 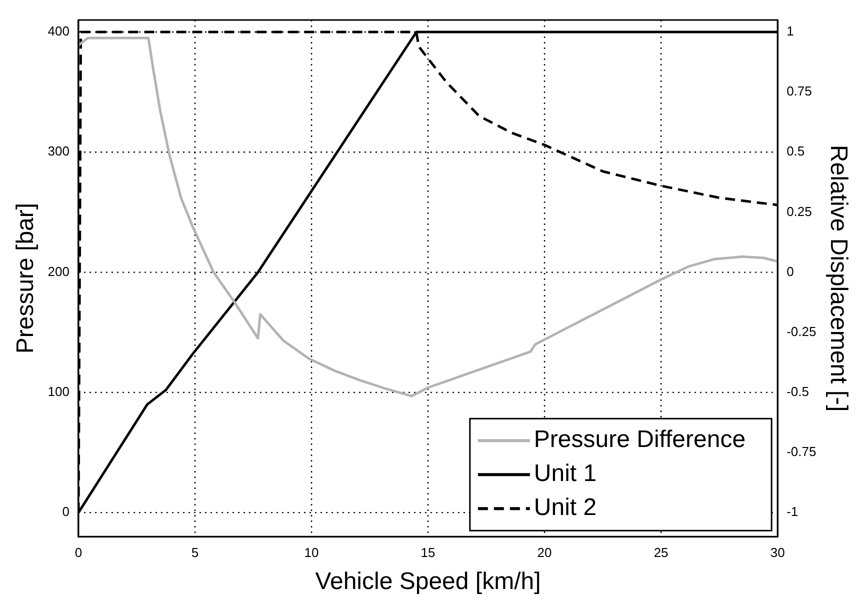 I want to click on legend-label: Unit 2, so click(x=565, y=508).